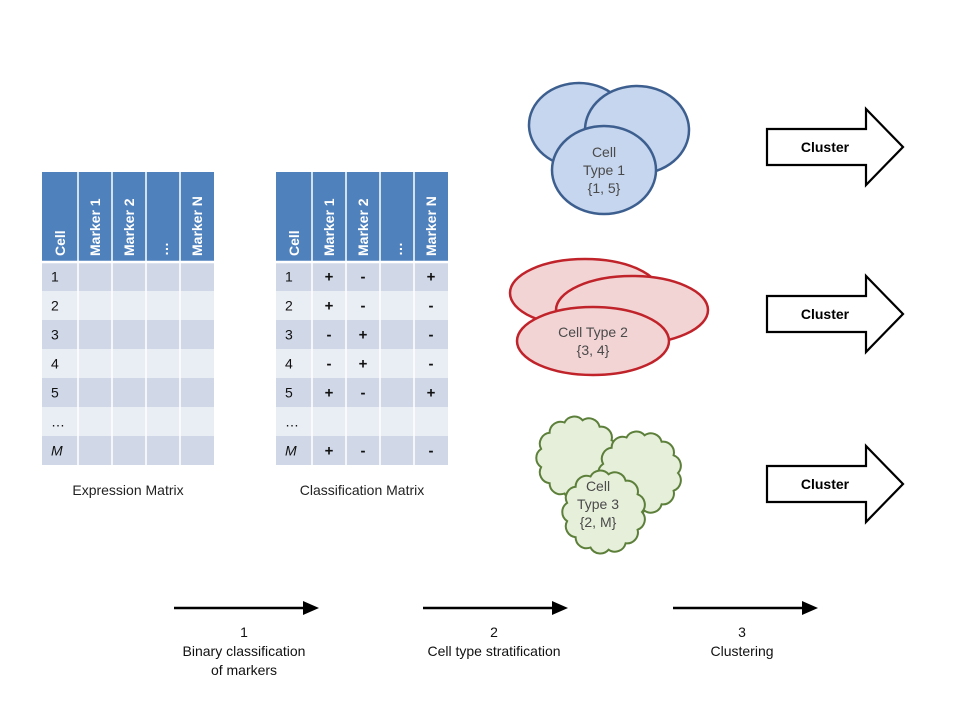 The image size is (960, 720). Describe the element at coordinates (741, 651) in the screenshot. I see `step-description: Clustering` at that location.